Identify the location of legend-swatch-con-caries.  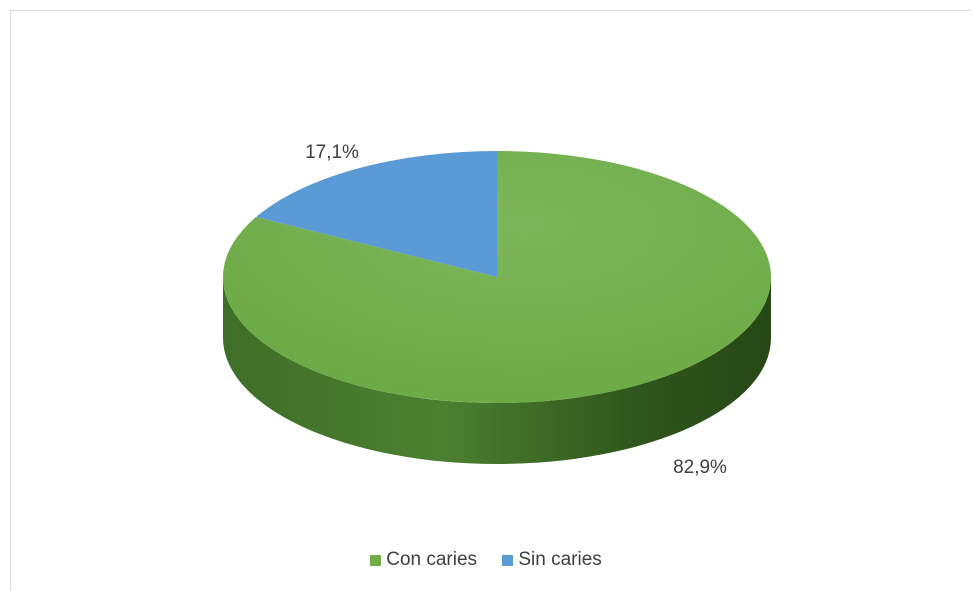
(376, 560).